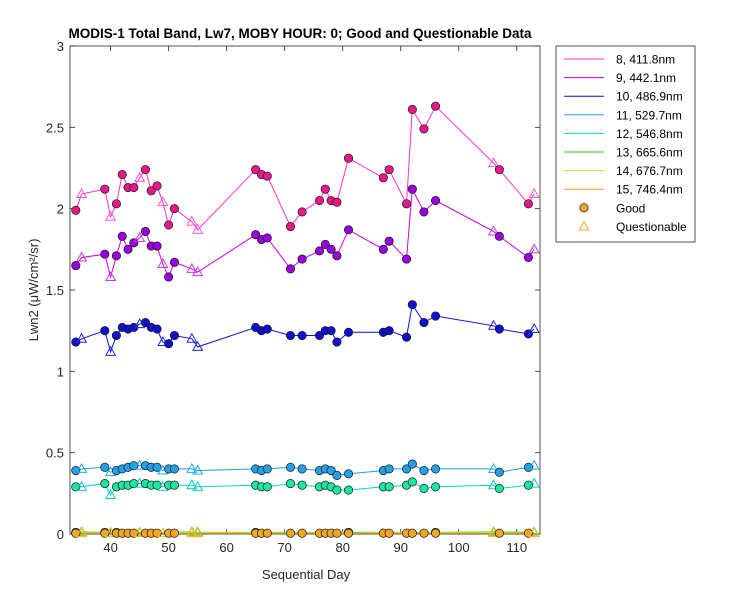  I want to click on legend-item-label: Questionable, so click(651, 227).